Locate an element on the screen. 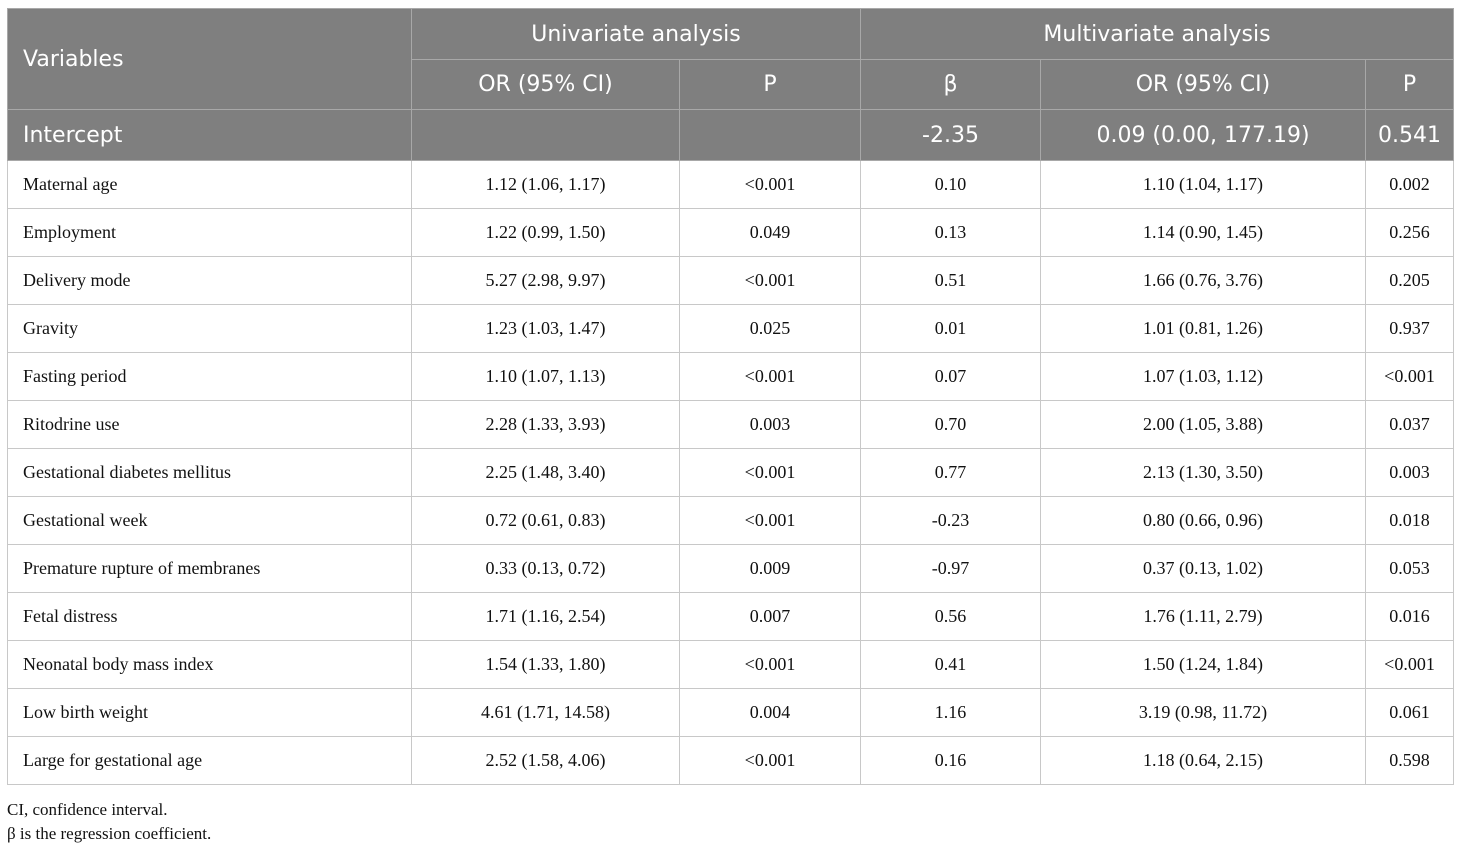 The image size is (1460, 851). cell-variable: Fetal distress is located at coordinates (209, 616).